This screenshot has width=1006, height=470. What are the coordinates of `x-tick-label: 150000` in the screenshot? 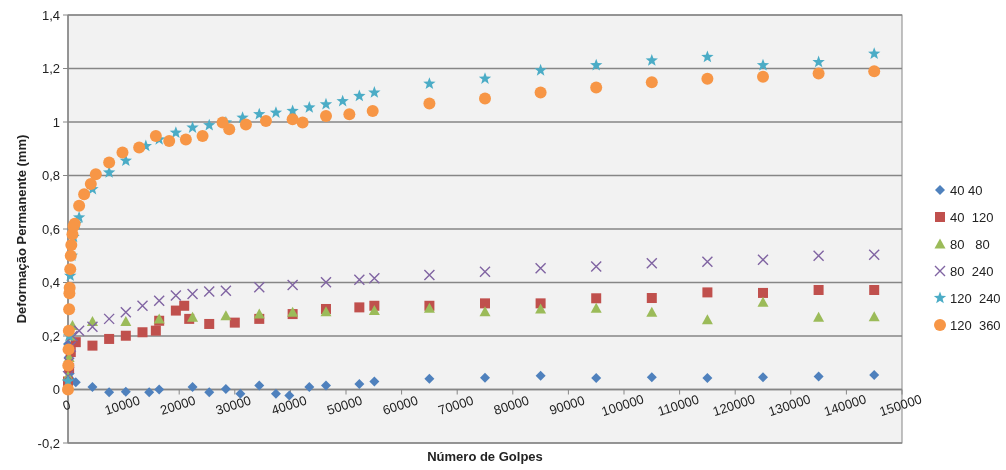 It's located at (900, 405).